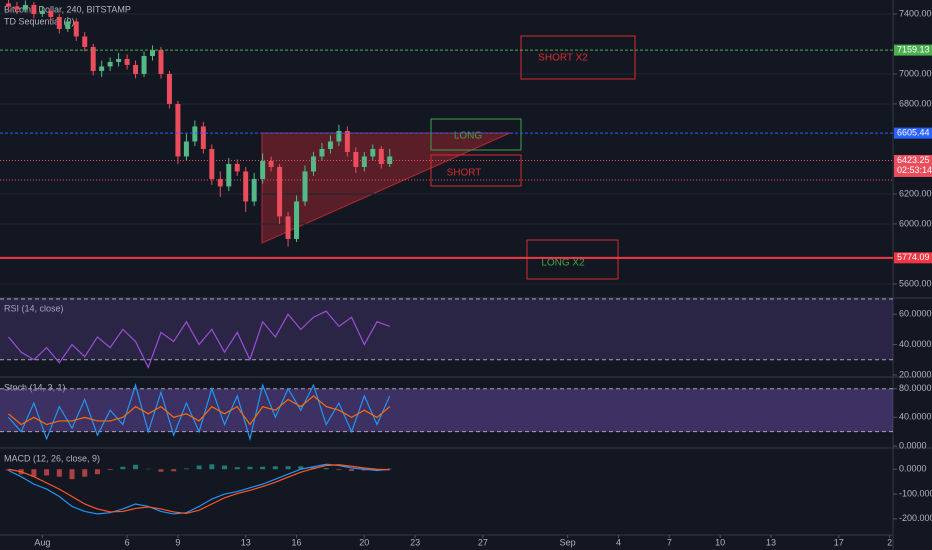 Image resolution: width=932 pixels, height=550 pixels. Describe the element at coordinates (915, 223) in the screenshot. I see `y-tick-label: 6000.00` at that location.